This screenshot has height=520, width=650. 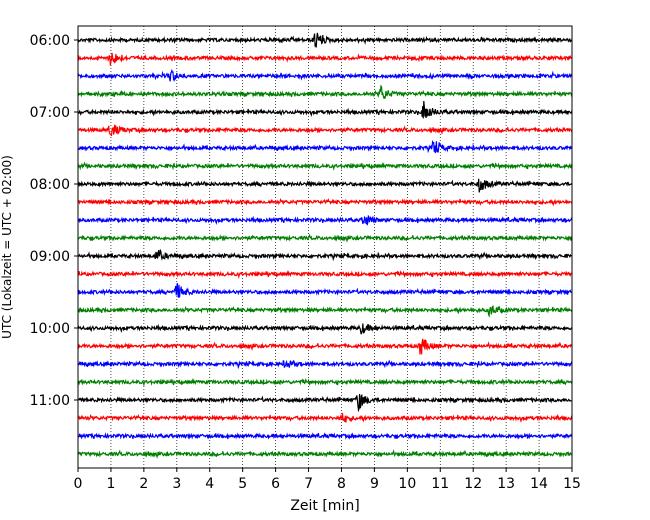 I want to click on x-axis: 0 1 2 3 4 5 6 7 8 9 10 11 12 13 14 15, so click(x=327, y=480).